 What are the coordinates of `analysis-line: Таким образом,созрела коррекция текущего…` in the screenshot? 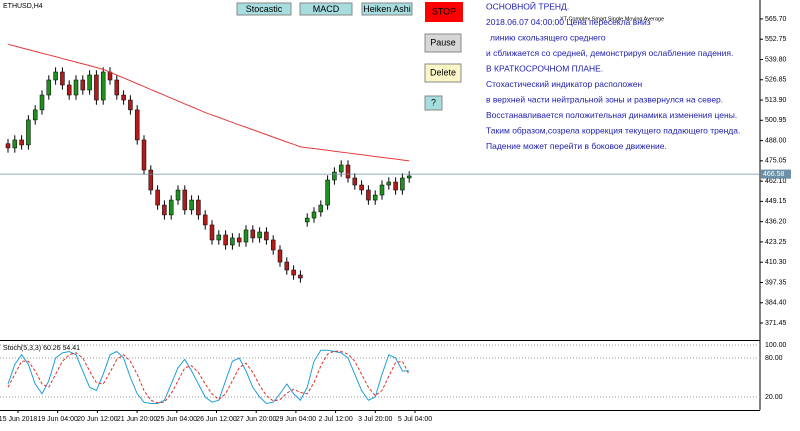 It's located at (613, 130).